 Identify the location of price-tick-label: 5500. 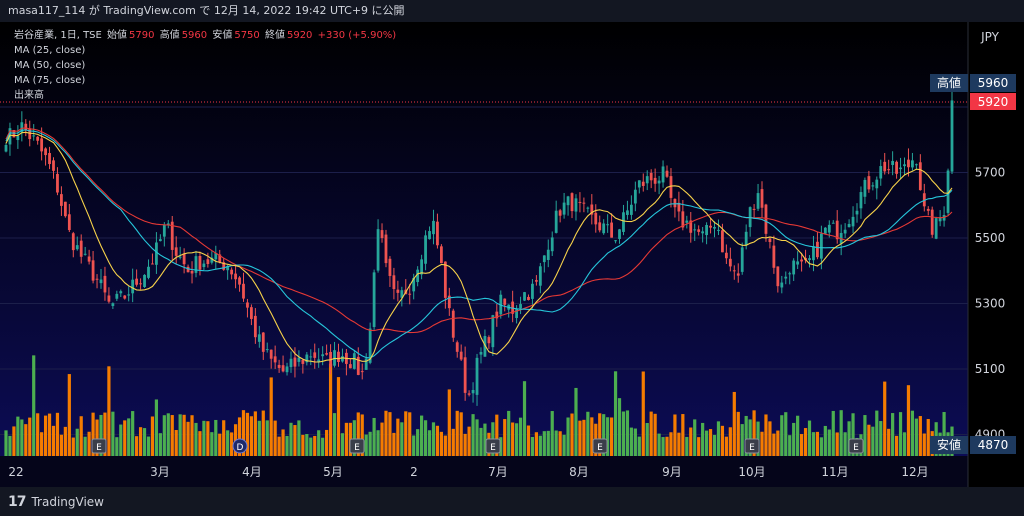
(990, 238).